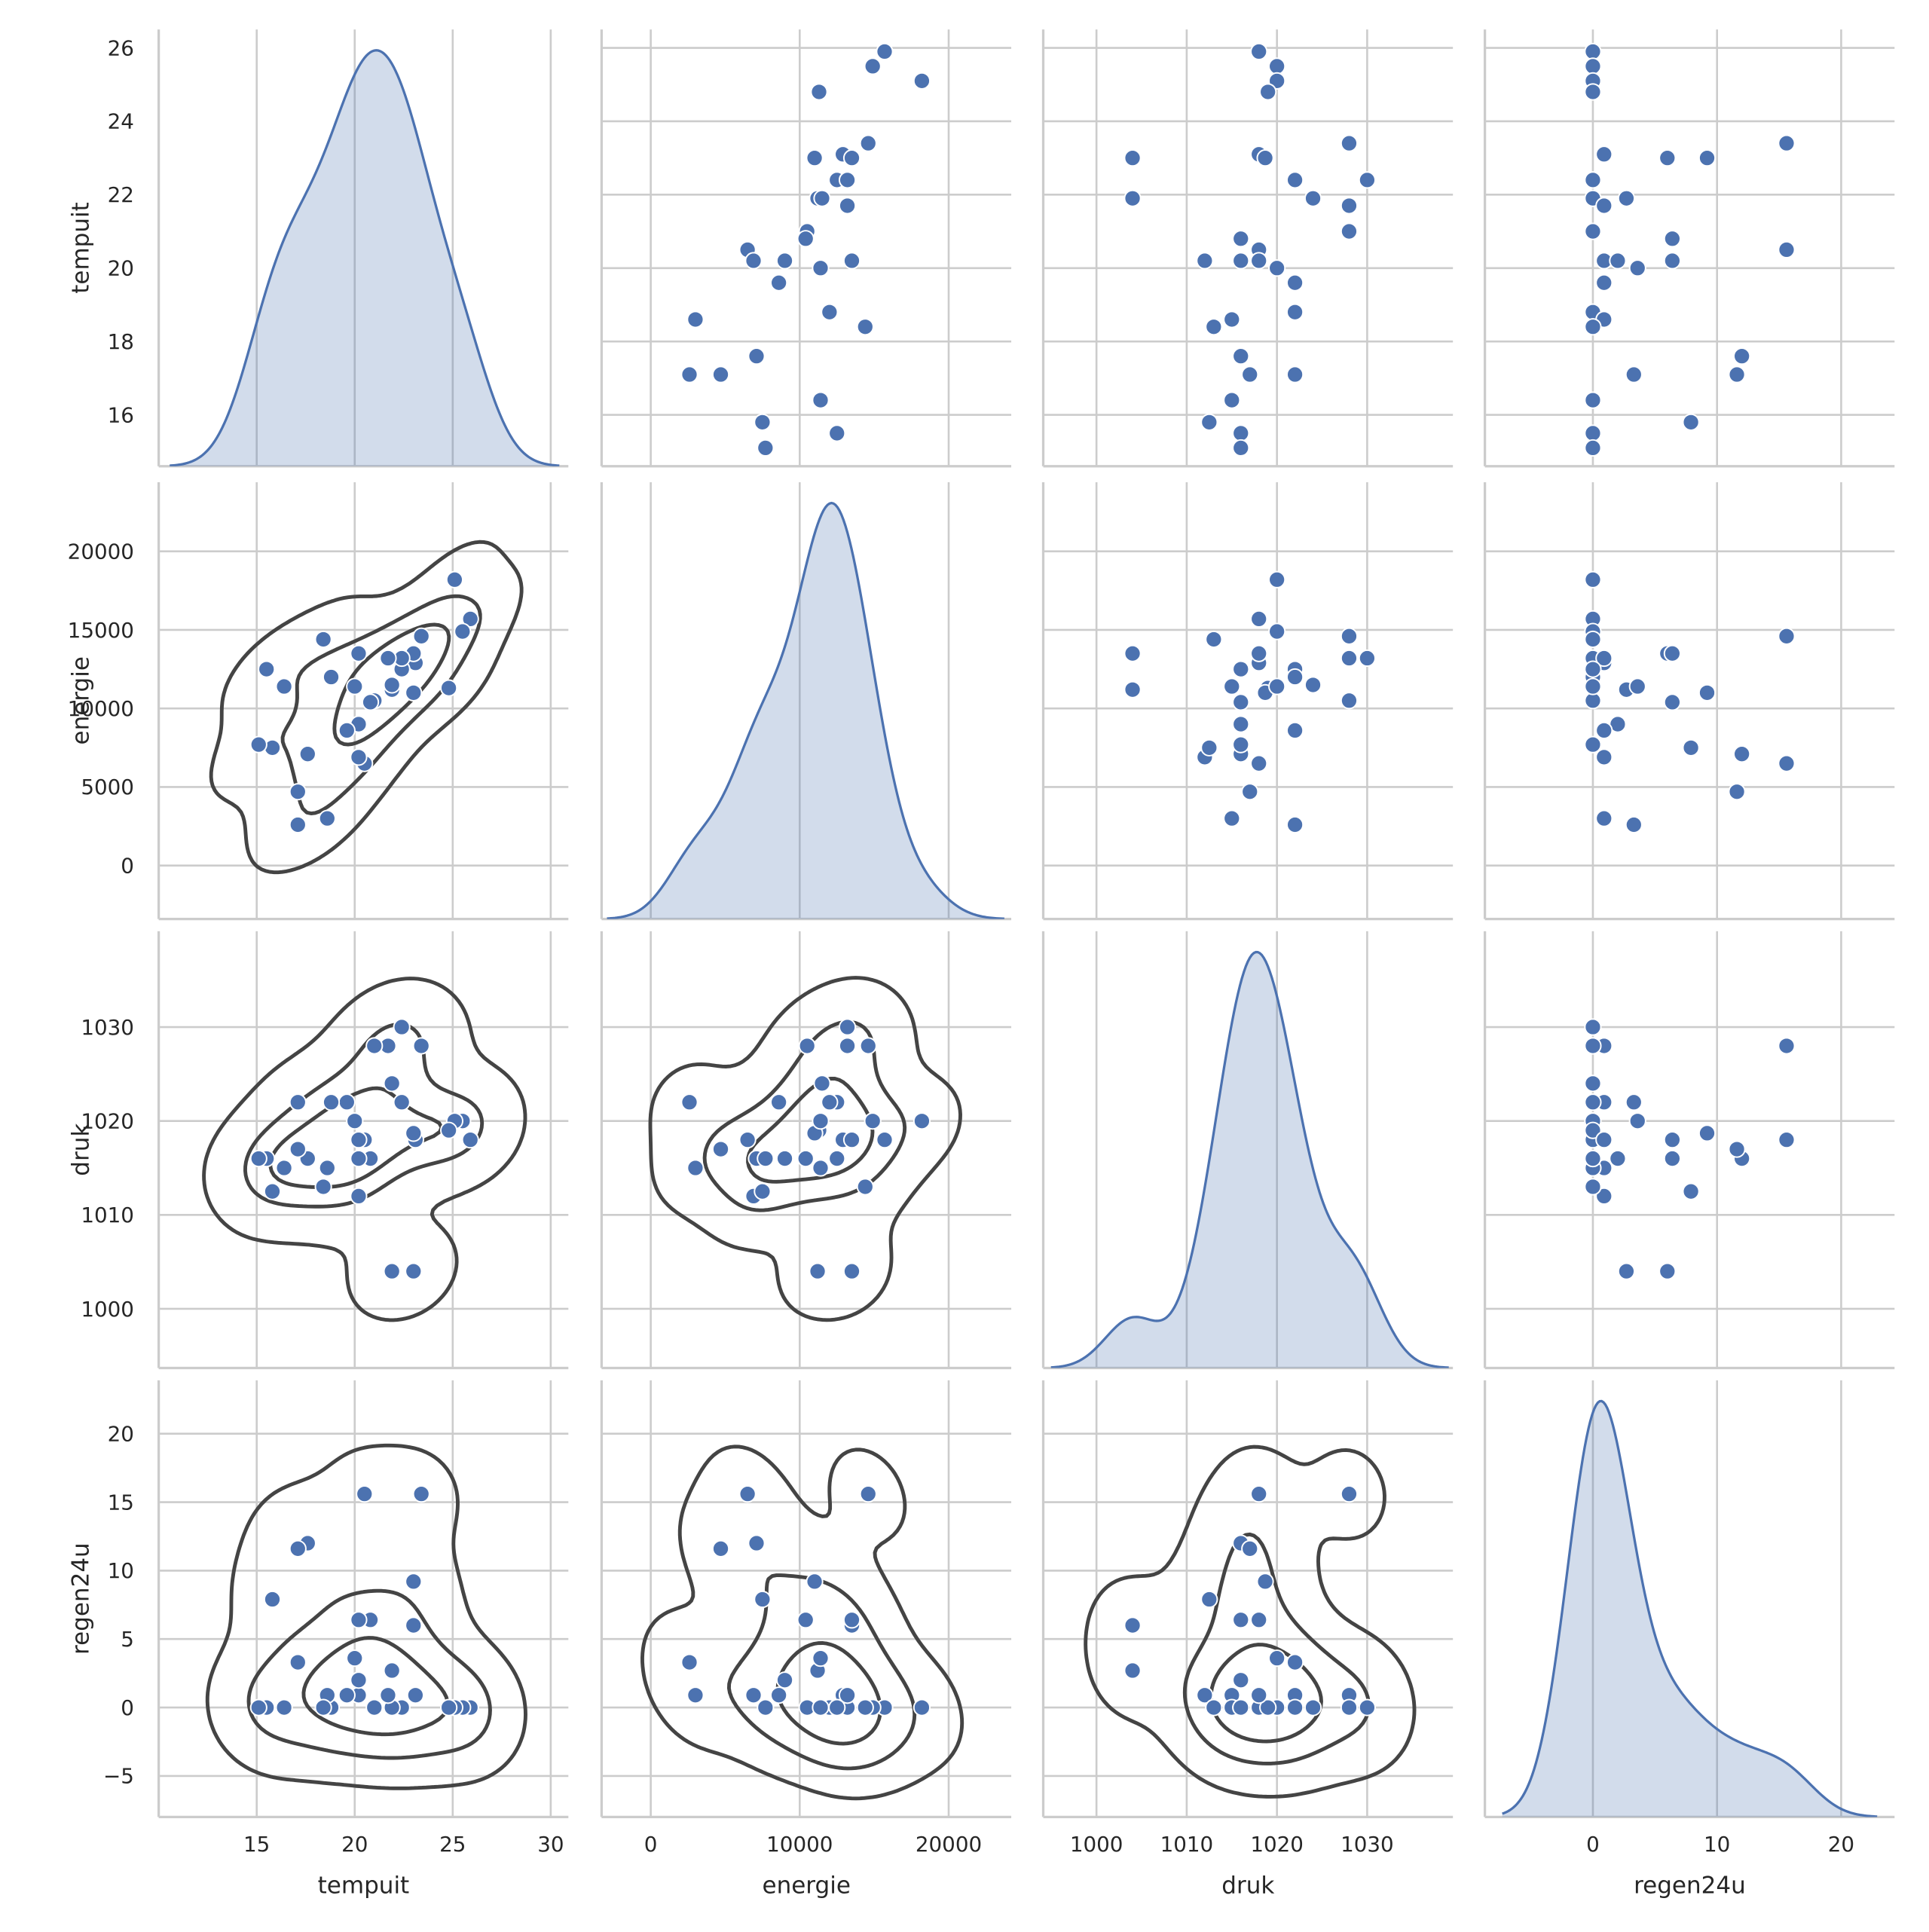 The width and height of the screenshot is (1929, 1932). What do you see at coordinates (121, 47) in the screenshot?
I see `y-tick-label: 26` at bounding box center [121, 47].